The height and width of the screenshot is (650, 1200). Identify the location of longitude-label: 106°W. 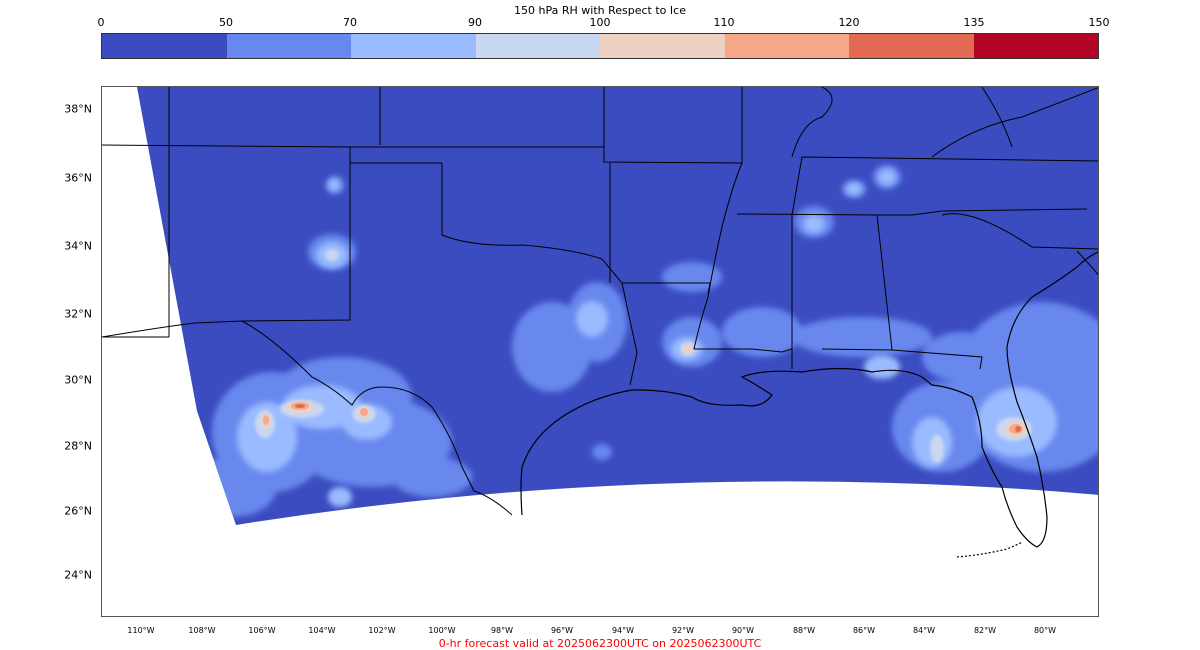
(262, 630).